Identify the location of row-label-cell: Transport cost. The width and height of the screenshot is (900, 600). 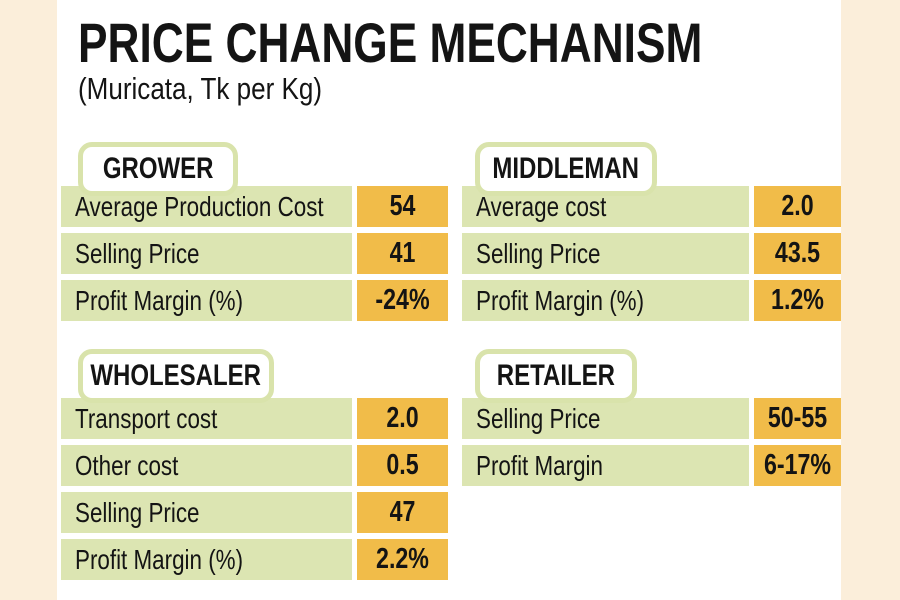
(206, 418).